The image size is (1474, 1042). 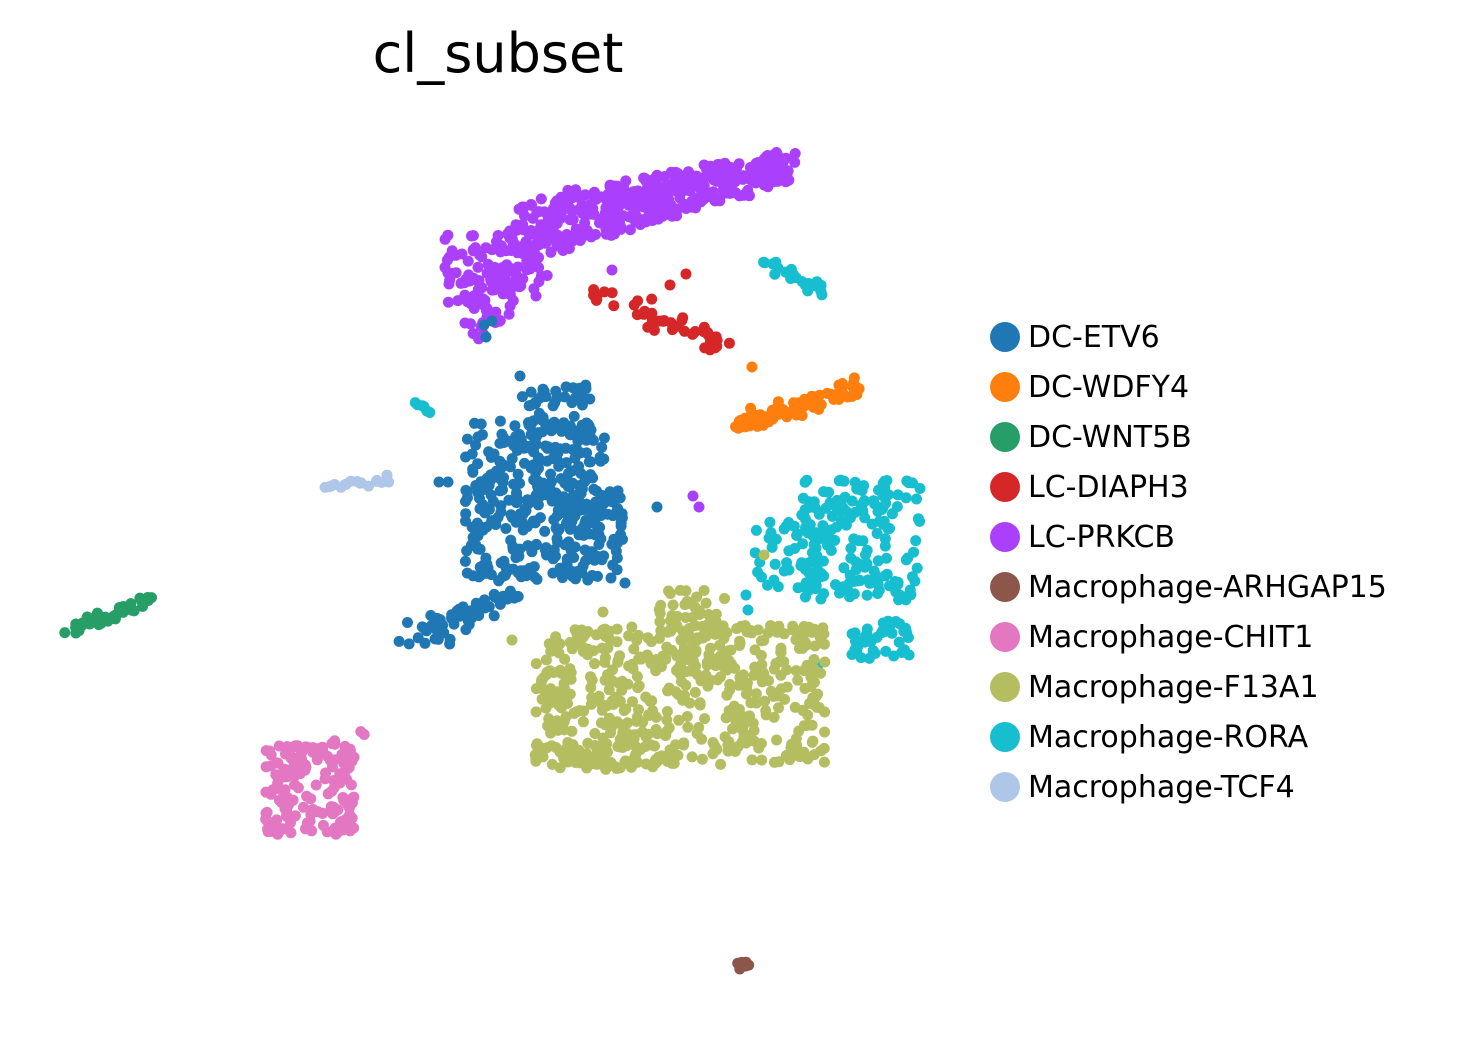 I want to click on legend-label: Macrophage-ARHGAP15, so click(x=1207, y=587).